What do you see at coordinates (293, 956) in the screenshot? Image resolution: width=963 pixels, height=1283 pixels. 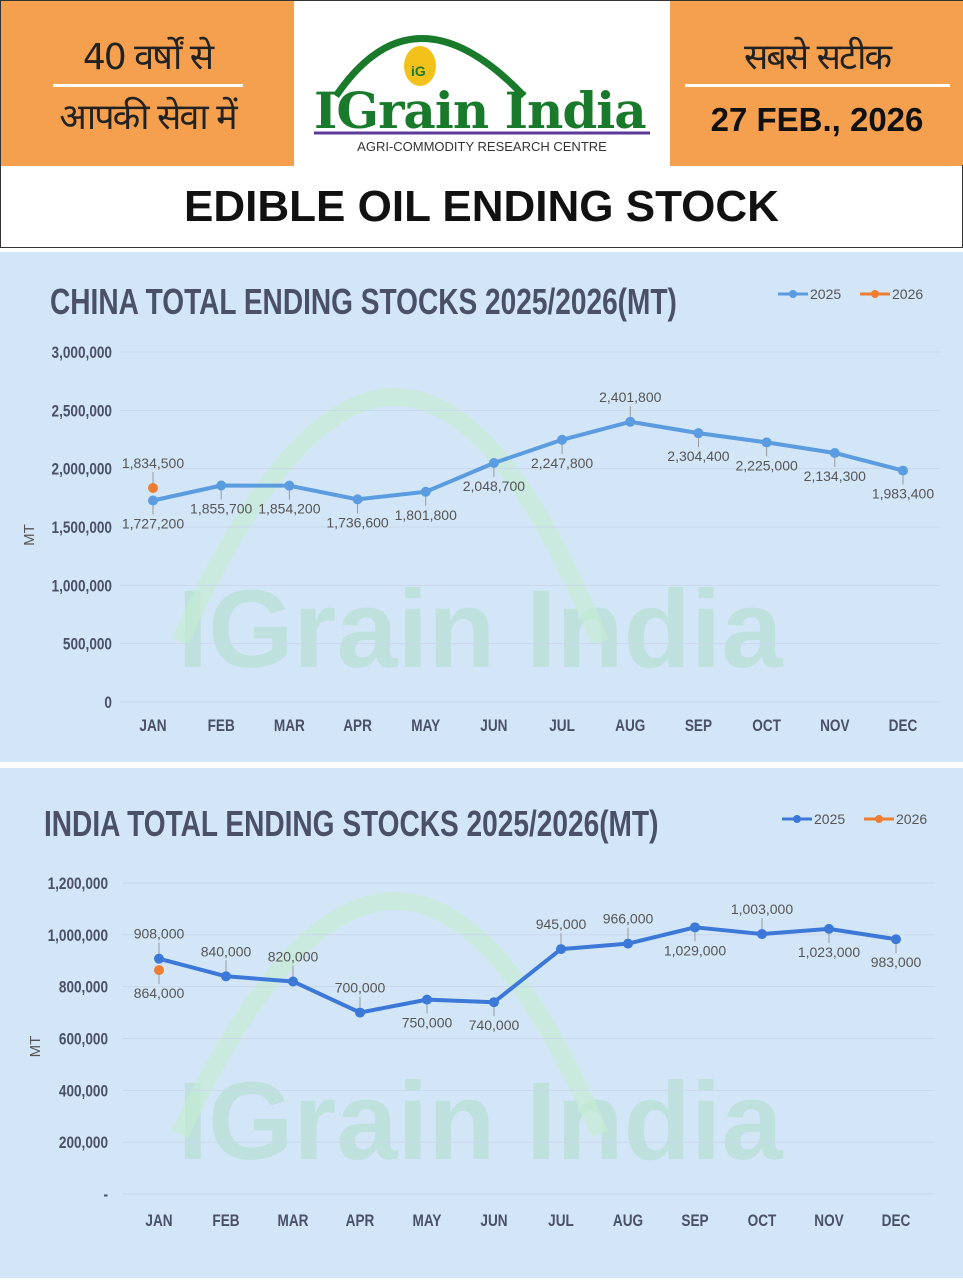 I see `data-label-2025: 820,000` at bounding box center [293, 956].